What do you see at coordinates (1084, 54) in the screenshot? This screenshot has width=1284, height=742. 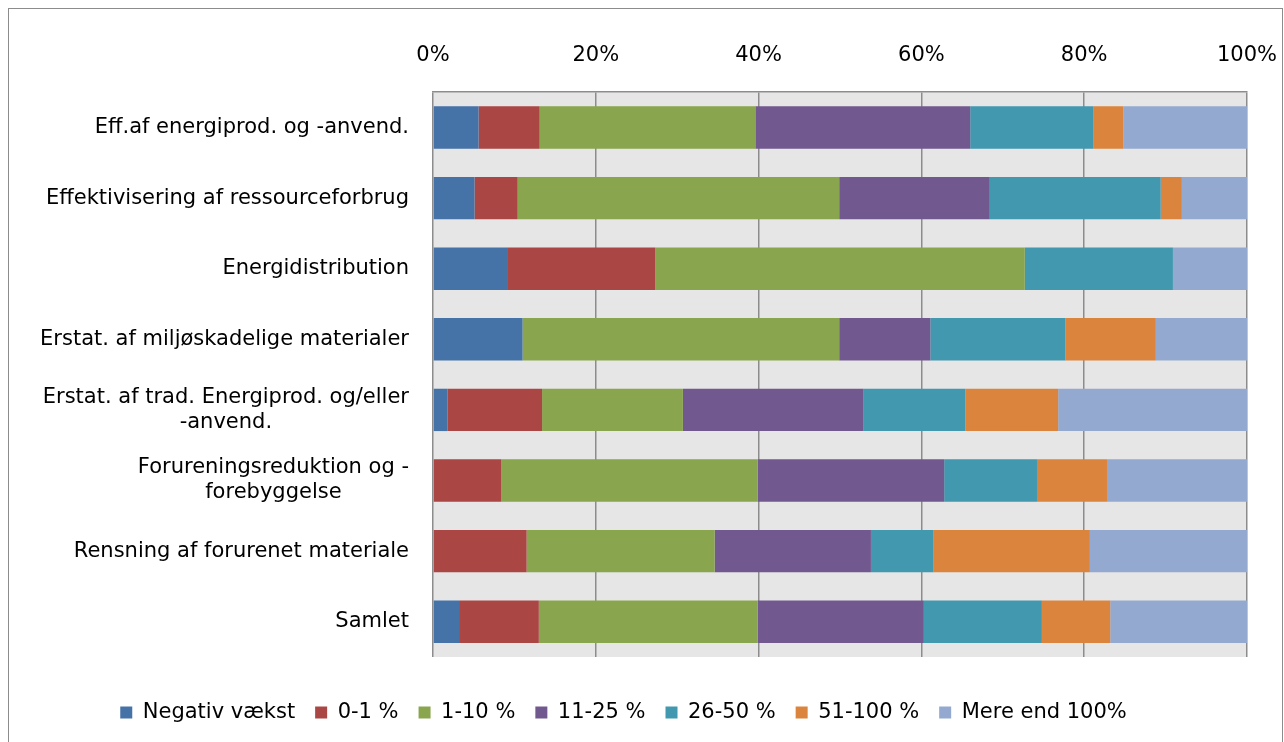 I see `x-tick-label: 80%` at bounding box center [1084, 54].